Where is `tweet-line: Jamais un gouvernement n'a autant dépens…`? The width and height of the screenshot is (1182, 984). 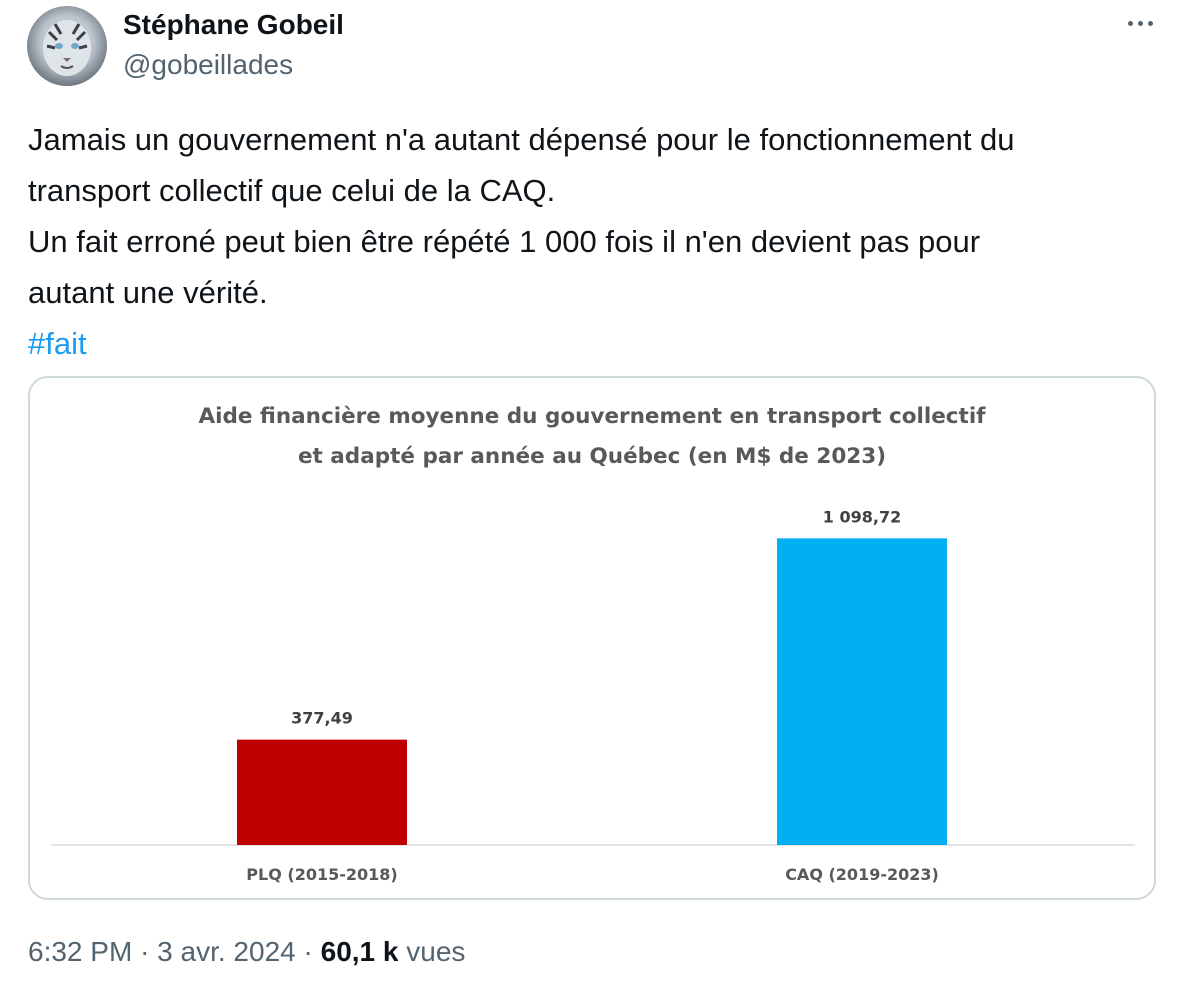 tweet-line: Jamais un gouvernement n'a autant dépens… is located at coordinates (521, 139).